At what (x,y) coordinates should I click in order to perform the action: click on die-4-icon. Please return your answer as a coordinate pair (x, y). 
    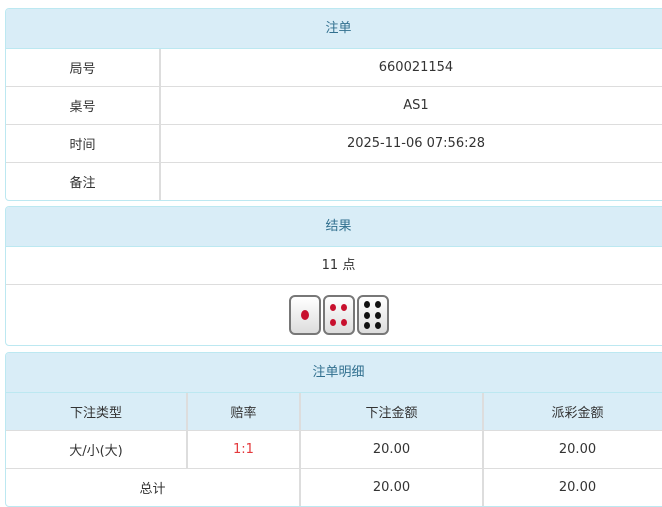
    Looking at the image, I should click on (338, 315).